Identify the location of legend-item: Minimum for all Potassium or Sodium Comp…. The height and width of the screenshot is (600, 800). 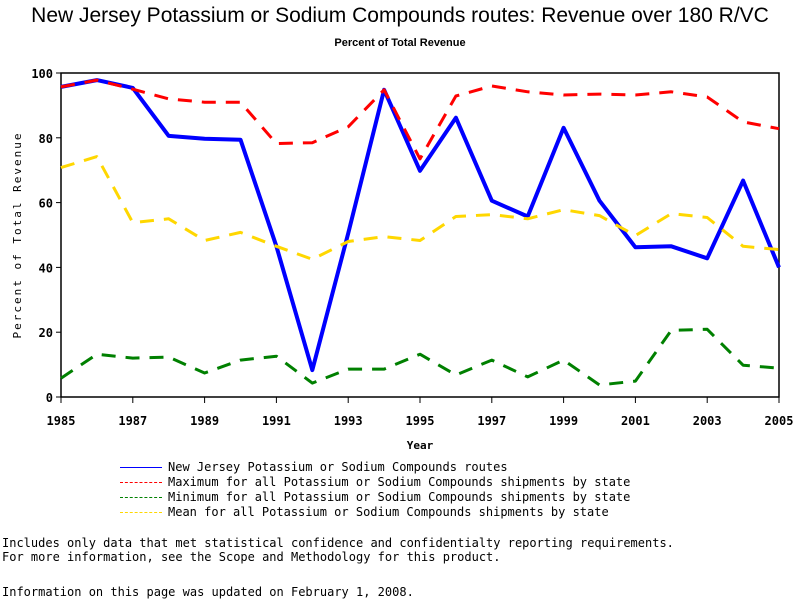
(375, 497).